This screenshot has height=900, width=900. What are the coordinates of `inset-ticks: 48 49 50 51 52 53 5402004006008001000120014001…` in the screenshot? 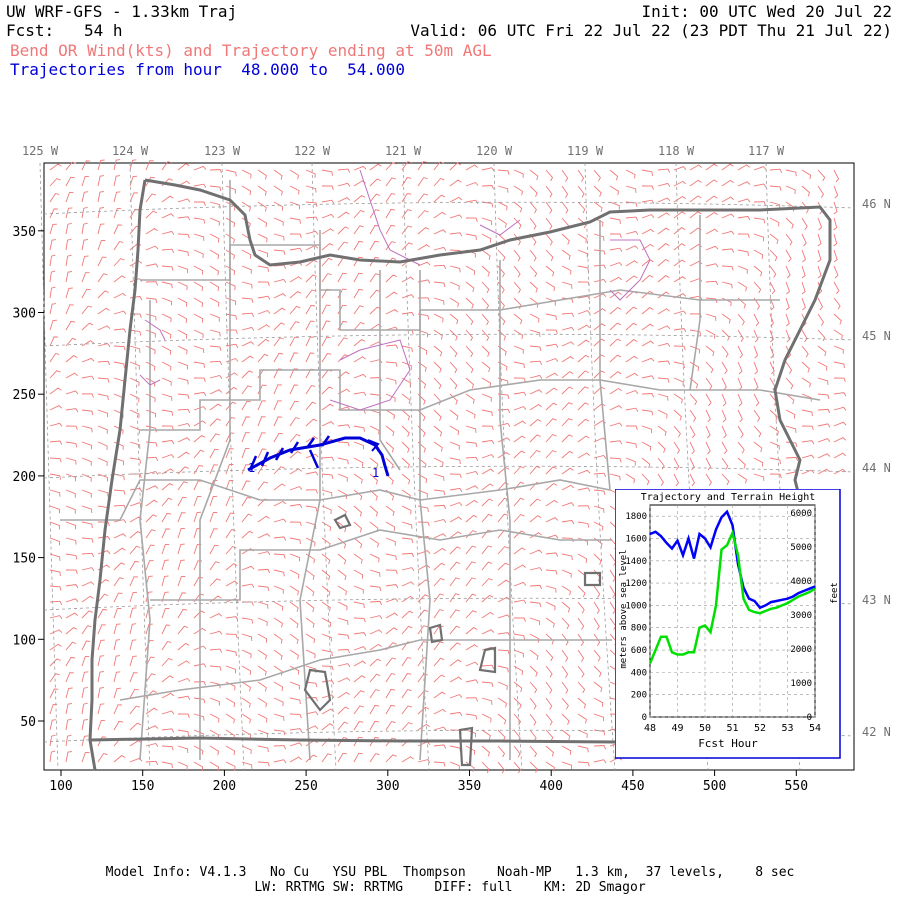 It's located at (723, 621).